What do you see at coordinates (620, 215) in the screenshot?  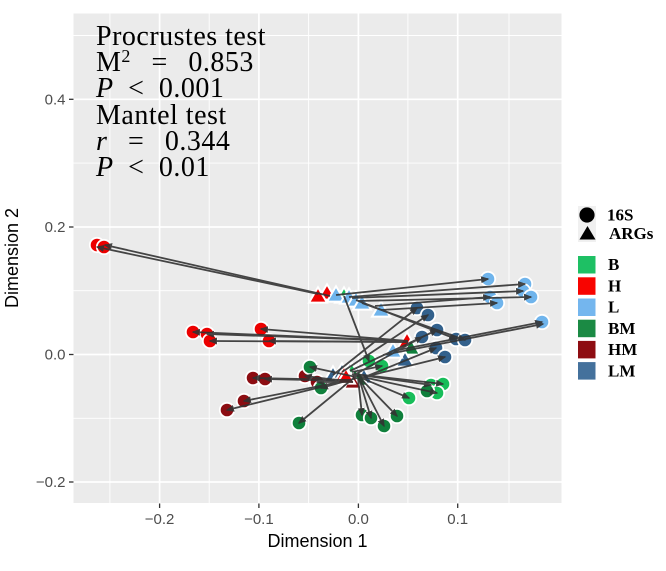 I see `svg-text: 16S` at bounding box center [620, 215].